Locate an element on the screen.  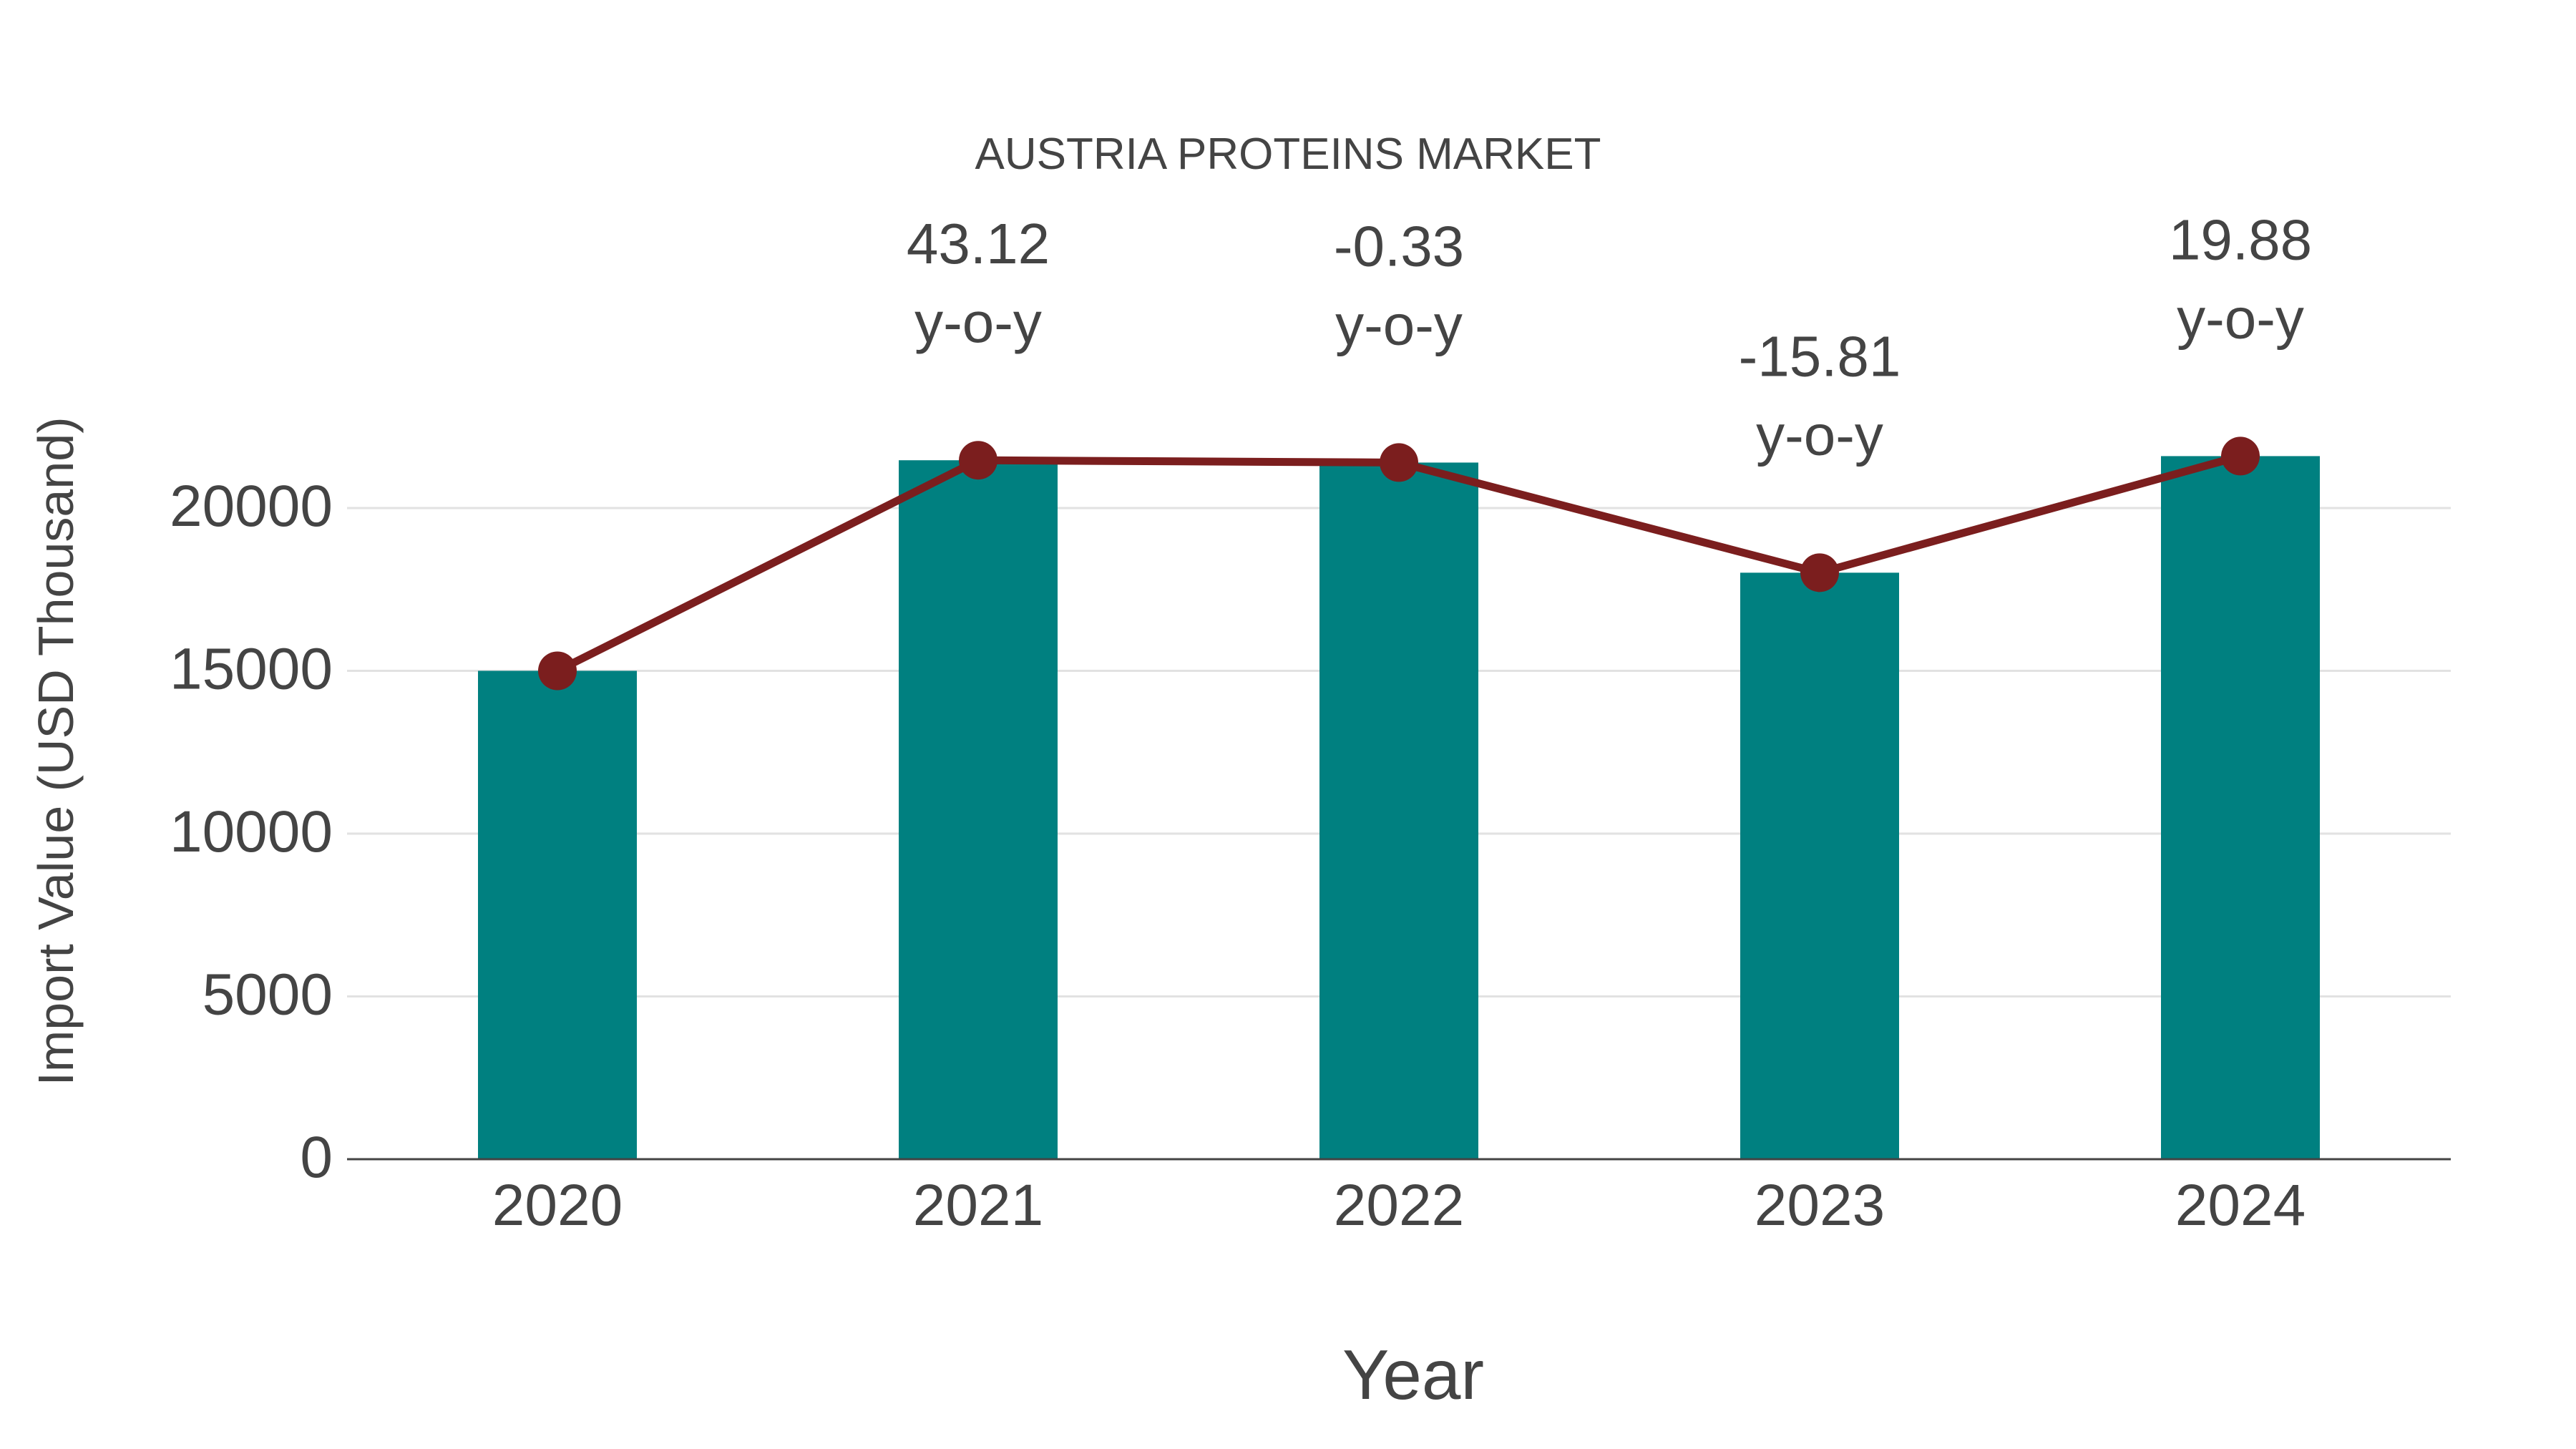
bar-2023 is located at coordinates (1819, 865).